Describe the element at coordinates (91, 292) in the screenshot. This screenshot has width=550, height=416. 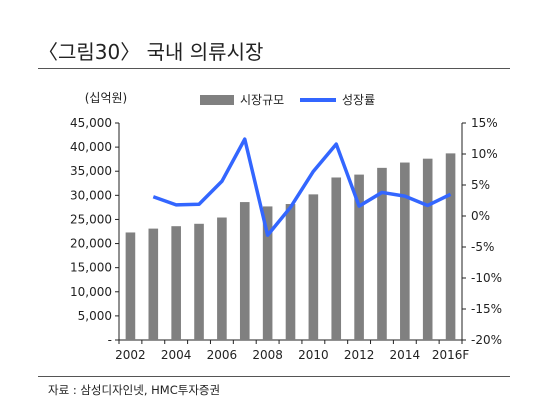
I see `y-left-tick-label: 10,000` at that location.